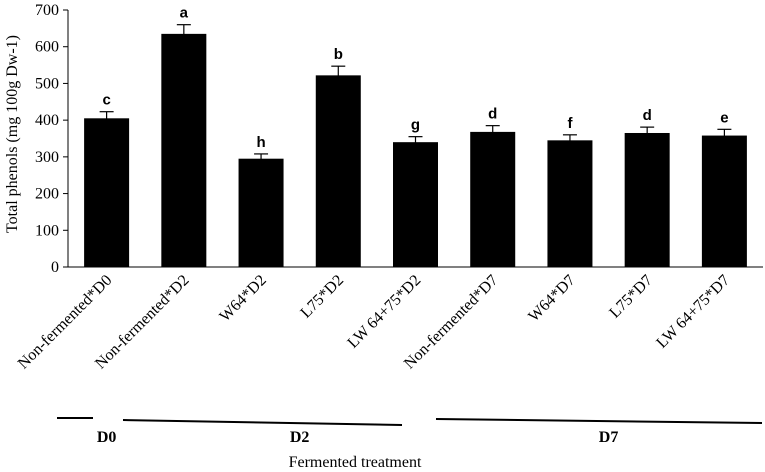  Describe the element at coordinates (47, 47) in the screenshot. I see `y-tick-label: 600` at that location.